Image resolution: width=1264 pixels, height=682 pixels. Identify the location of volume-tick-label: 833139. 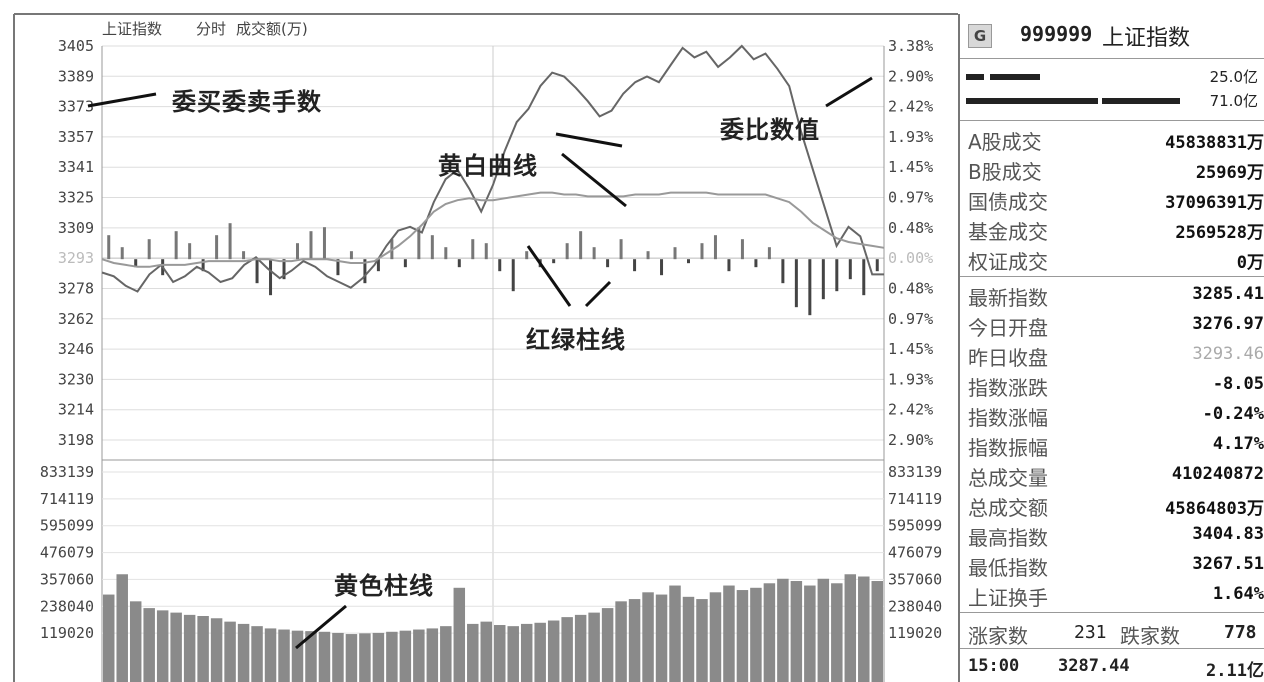
(67, 472).